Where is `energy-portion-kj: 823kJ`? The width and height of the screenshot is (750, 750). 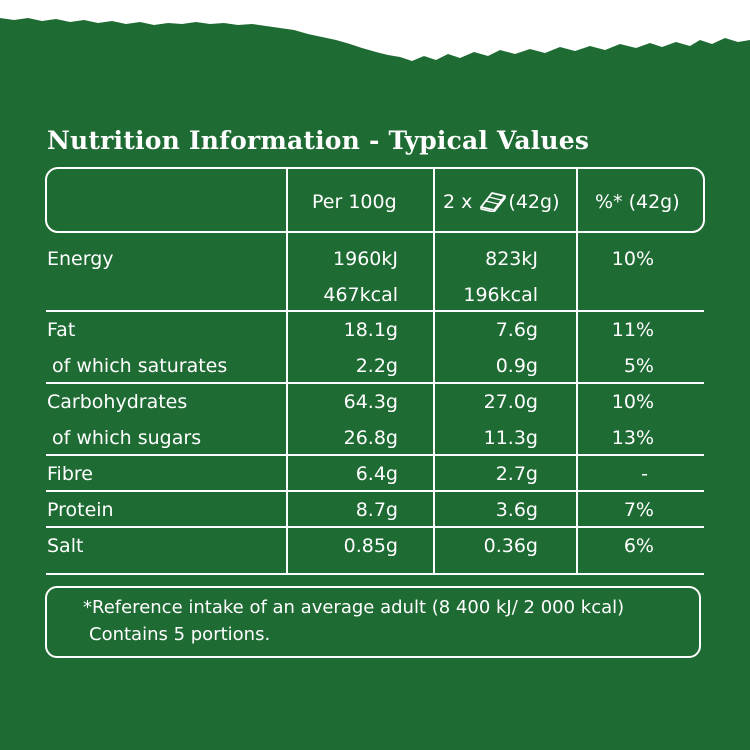
energy-portion-kj: 823kJ is located at coordinates (511, 259).